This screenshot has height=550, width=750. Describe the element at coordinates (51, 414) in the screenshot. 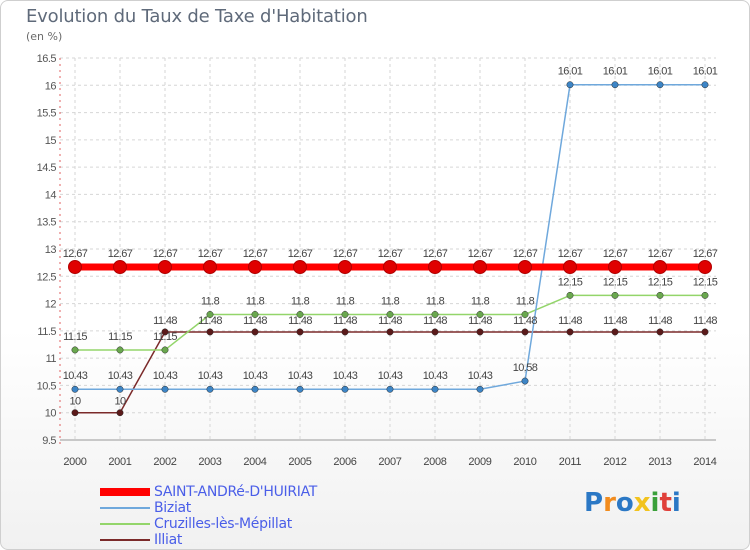

I see `y-tick-label: 10` at that location.